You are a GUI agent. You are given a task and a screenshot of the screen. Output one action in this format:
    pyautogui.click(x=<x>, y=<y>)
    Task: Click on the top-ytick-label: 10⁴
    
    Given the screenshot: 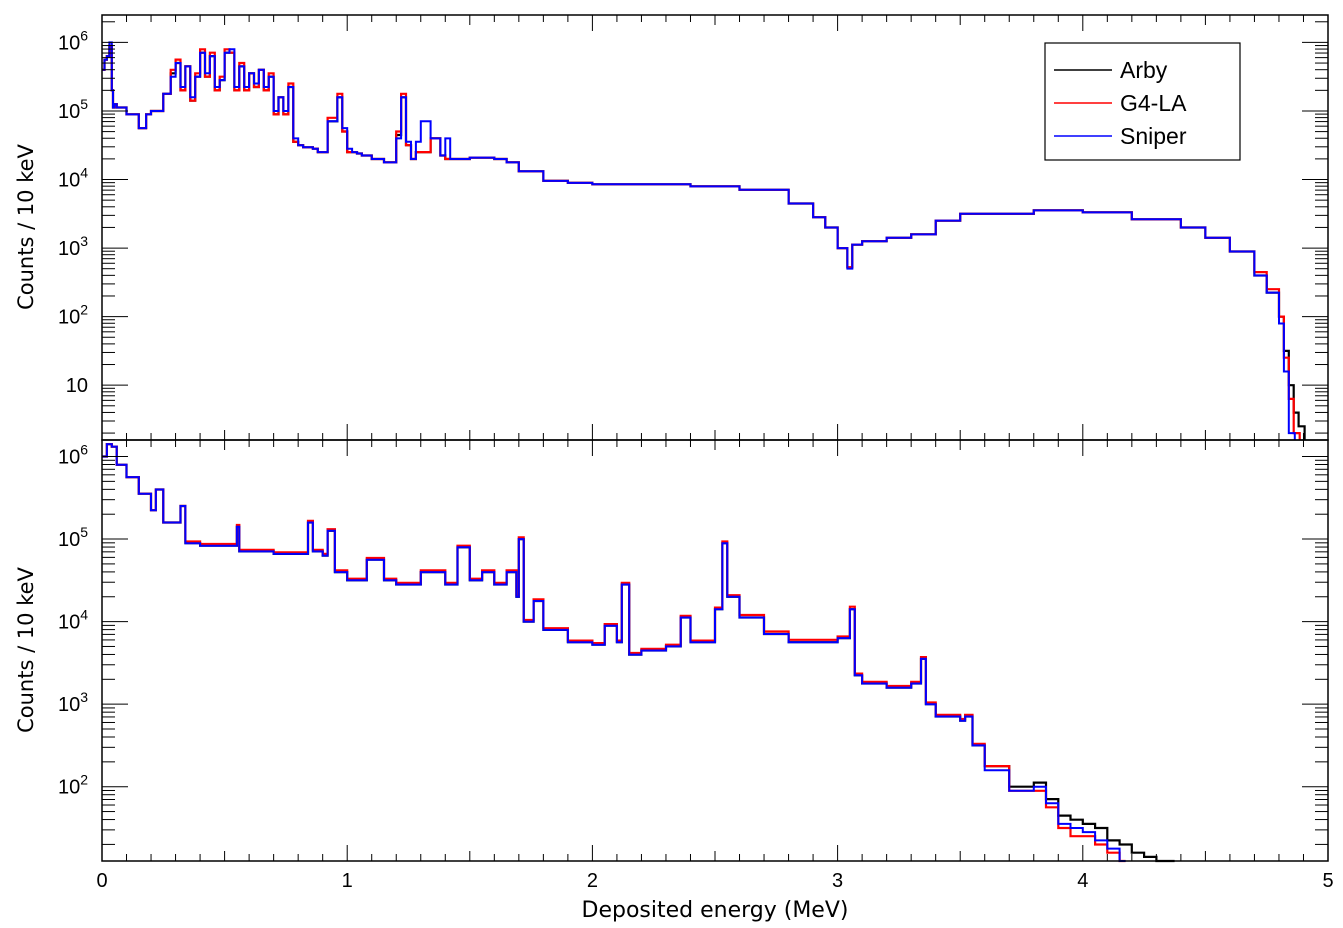 What is the action you would take?
    pyautogui.click(x=73, y=178)
    